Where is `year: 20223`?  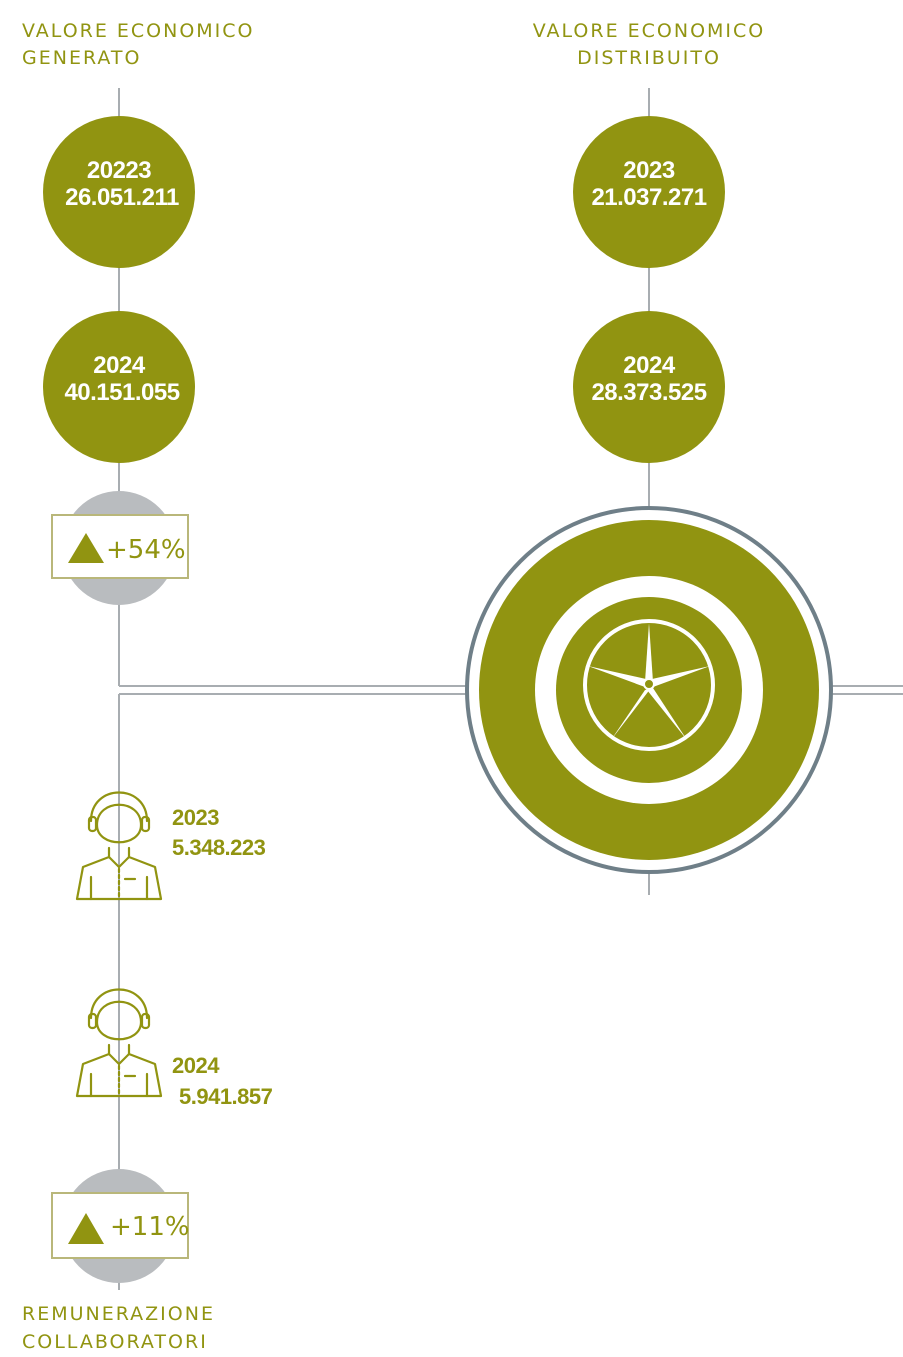
year: 20223 is located at coordinates (119, 170).